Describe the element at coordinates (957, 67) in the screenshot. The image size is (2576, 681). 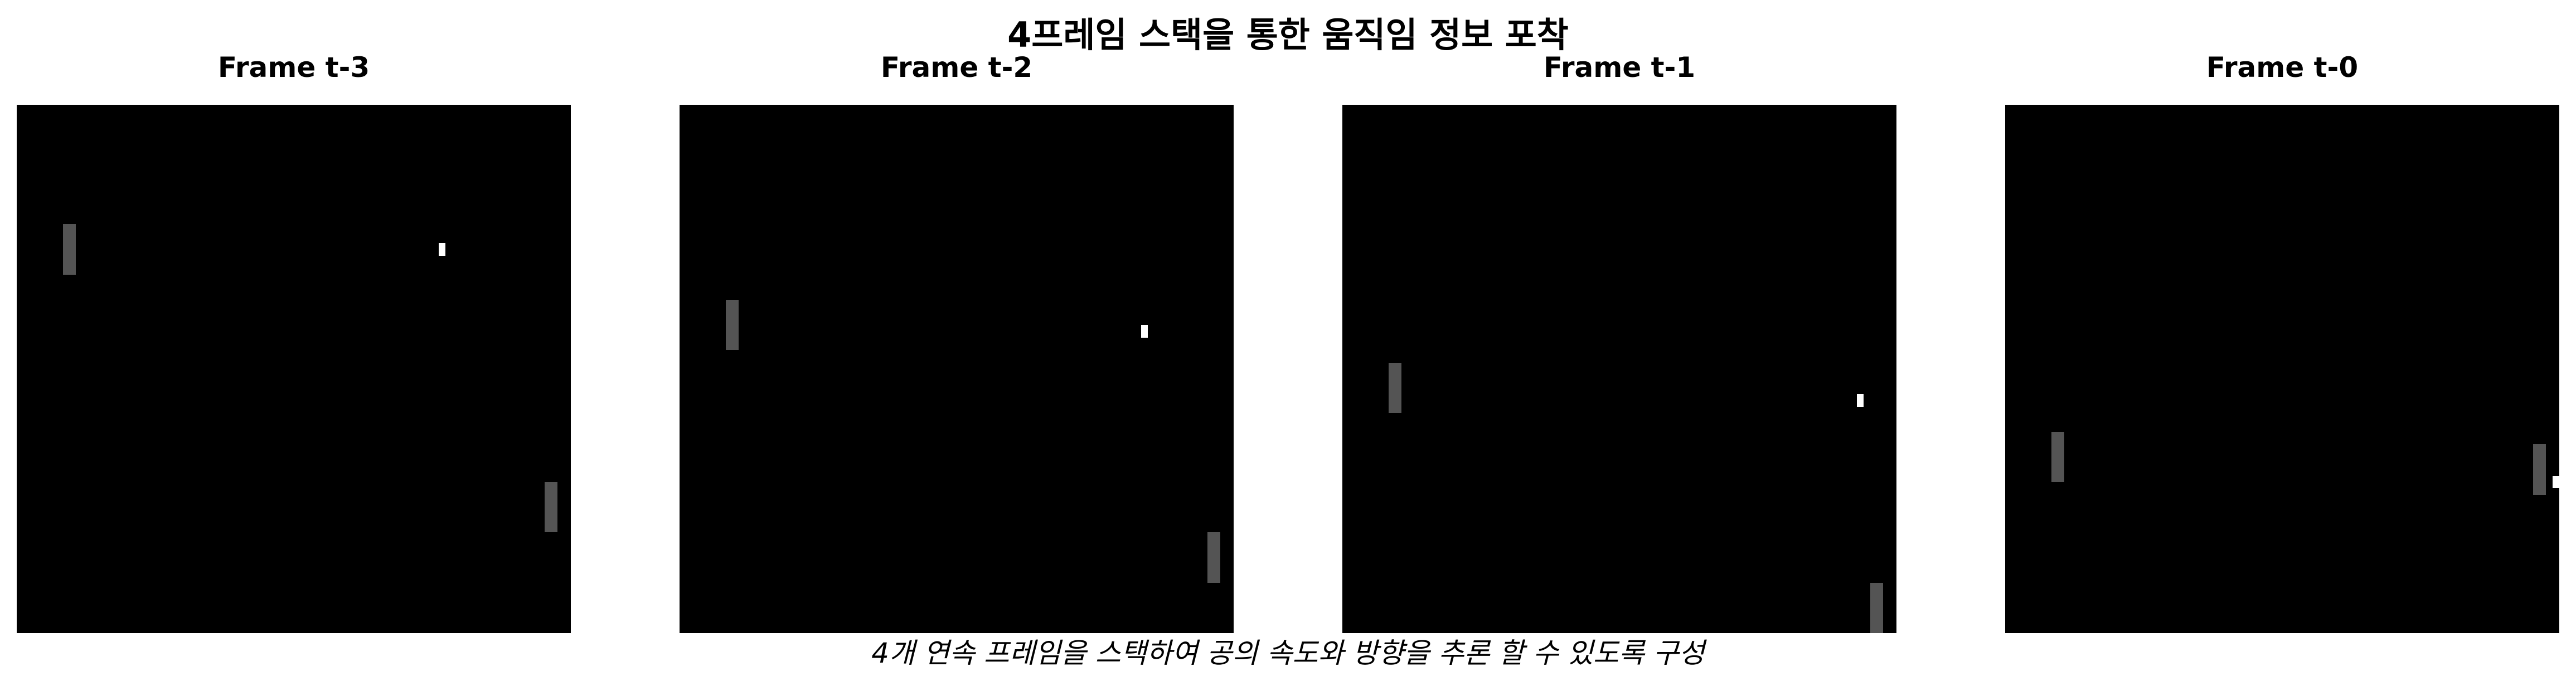
I see `frame-title-t2: Frame t-2` at that location.